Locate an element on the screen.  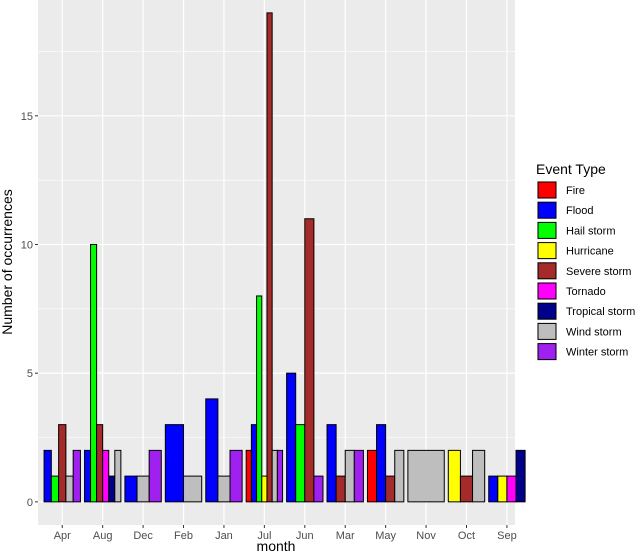
legend-label-hail-storm: Hail storm is located at coordinates (591, 231).